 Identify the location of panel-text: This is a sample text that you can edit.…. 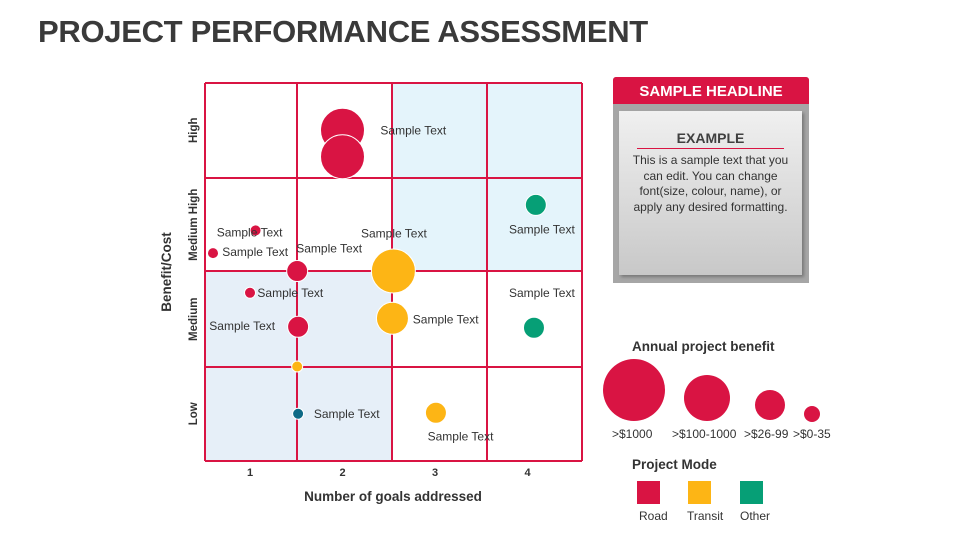
(710, 183).